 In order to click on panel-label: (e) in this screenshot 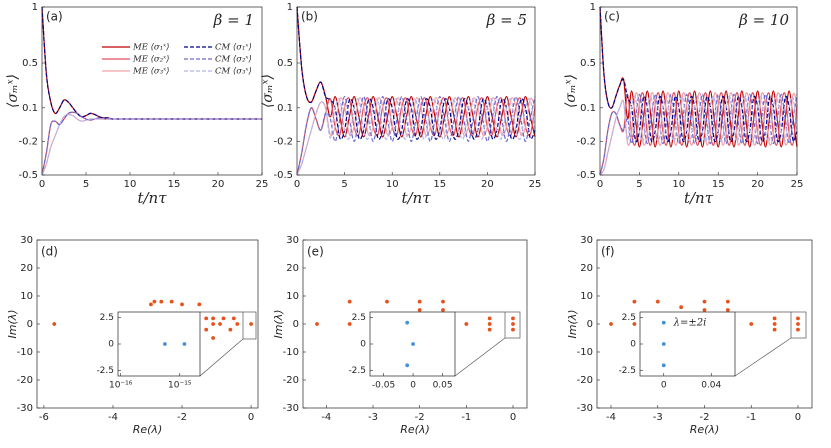, I will do `click(315, 252)`.